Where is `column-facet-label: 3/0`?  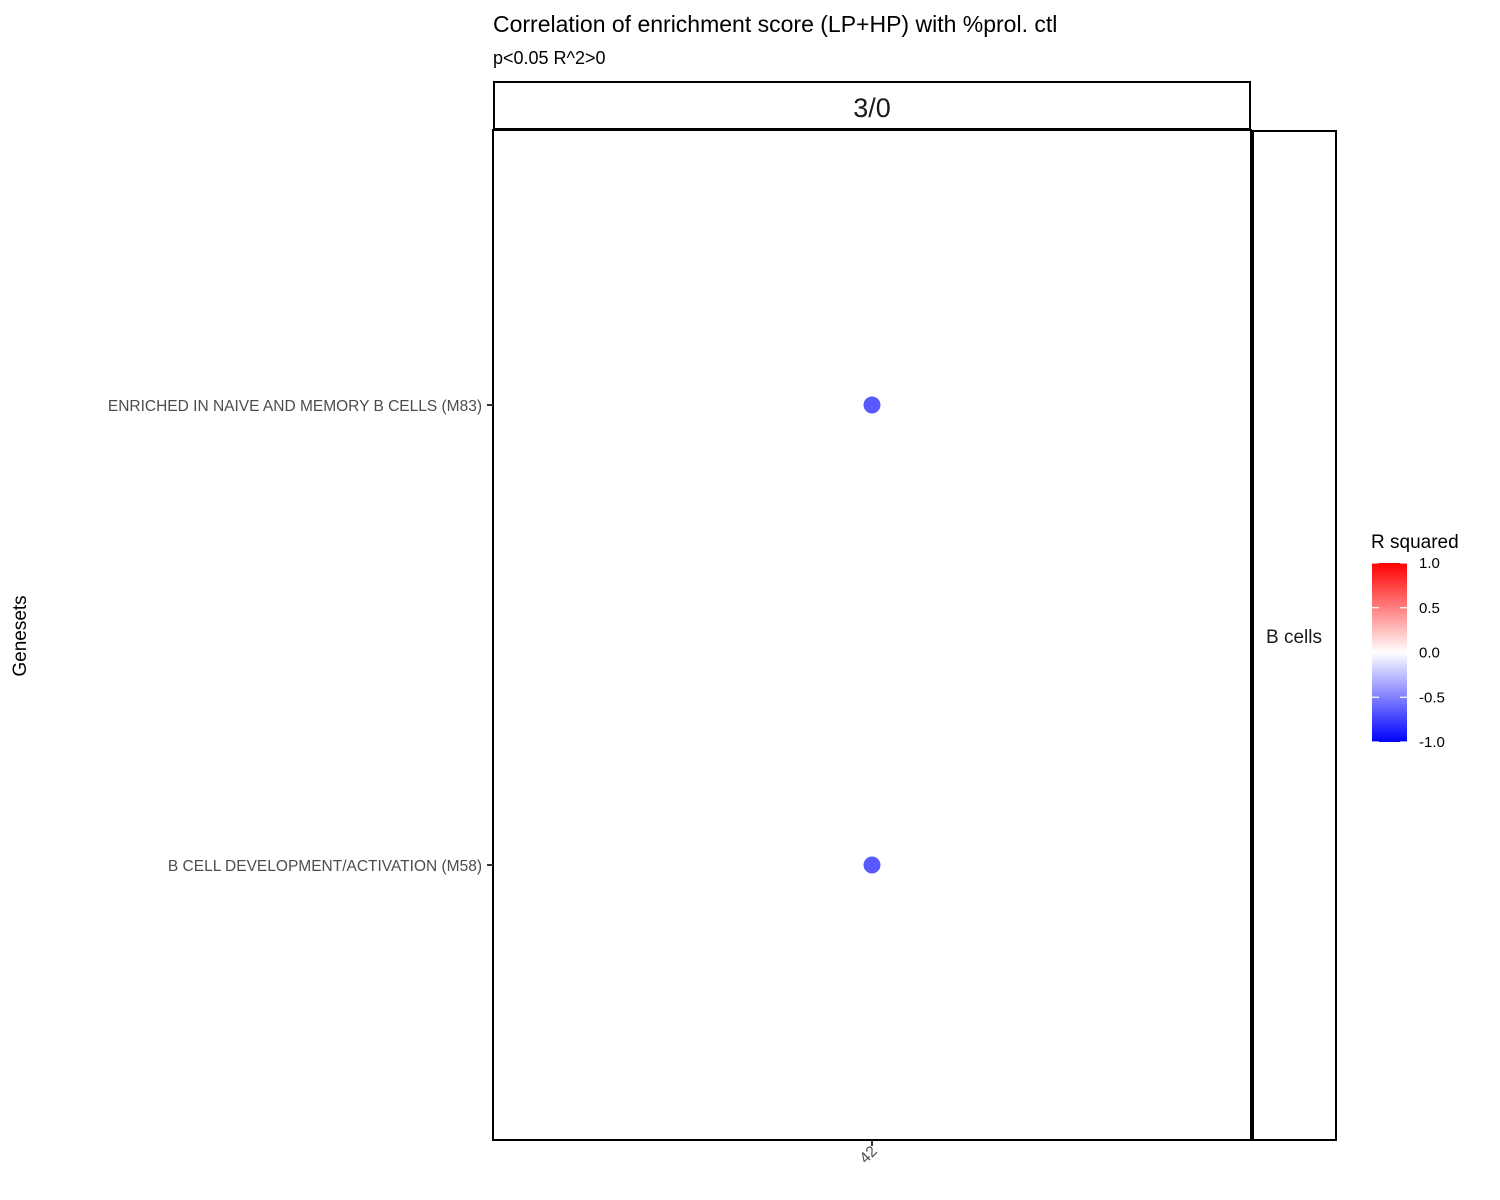 column-facet-label: 3/0 is located at coordinates (872, 108).